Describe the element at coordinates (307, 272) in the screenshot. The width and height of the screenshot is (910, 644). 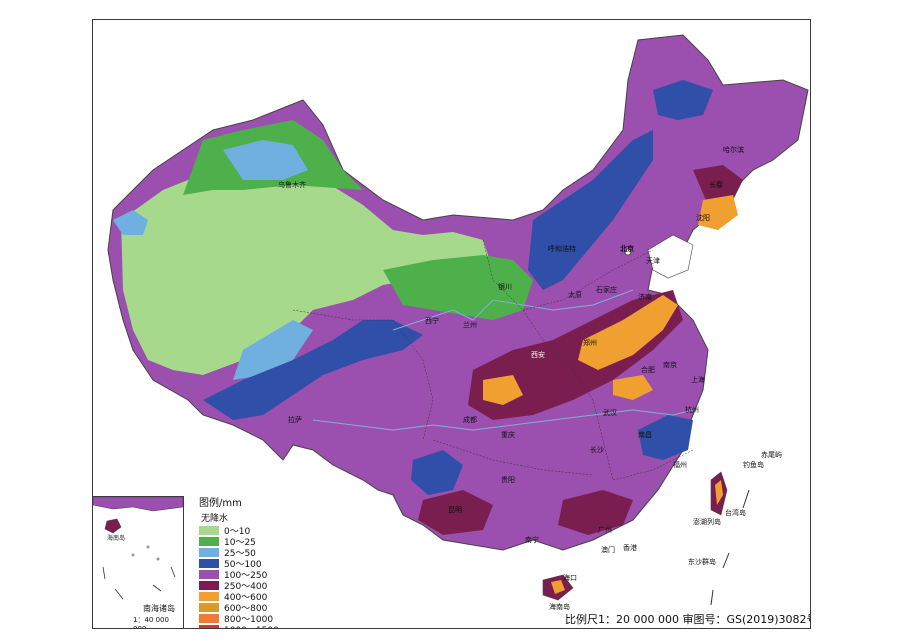
I see `zone-0-10-northwest` at that location.